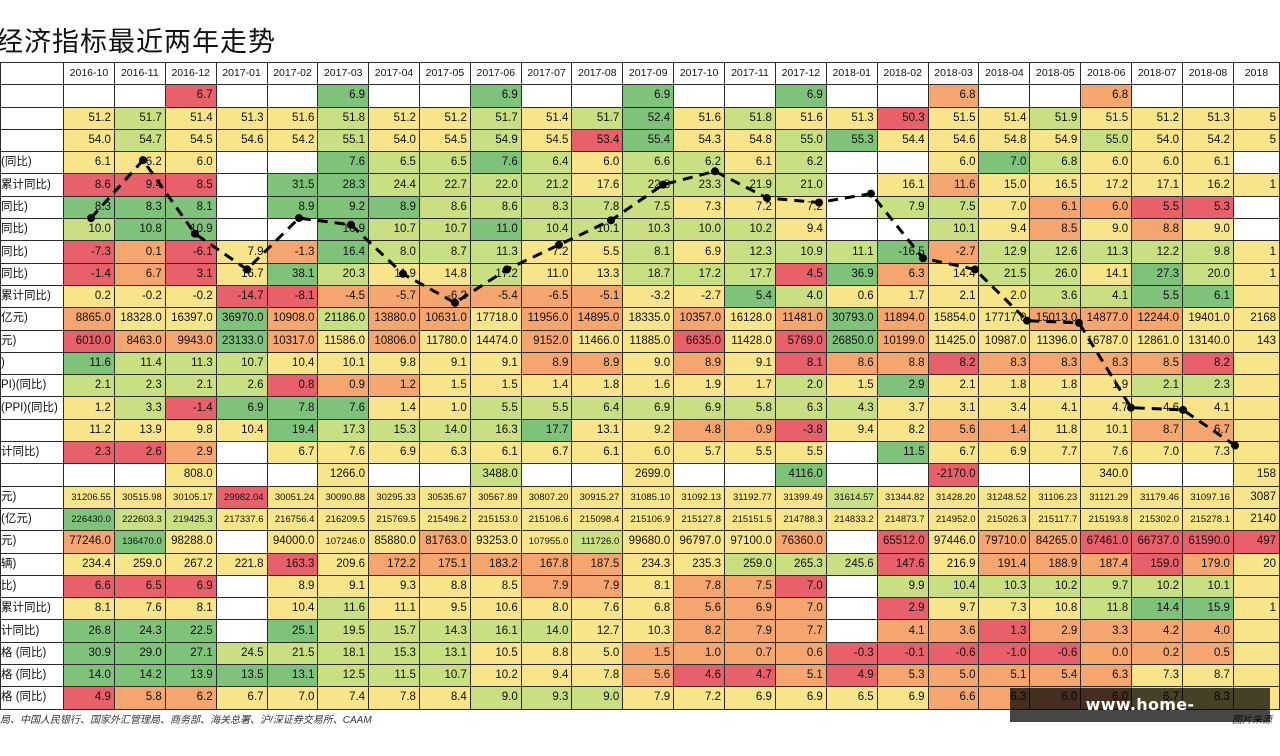 Image resolution: width=1280 pixels, height=756 pixels. Describe the element at coordinates (1055, 564) in the screenshot. I see `value-cell: 188.9` at that location.